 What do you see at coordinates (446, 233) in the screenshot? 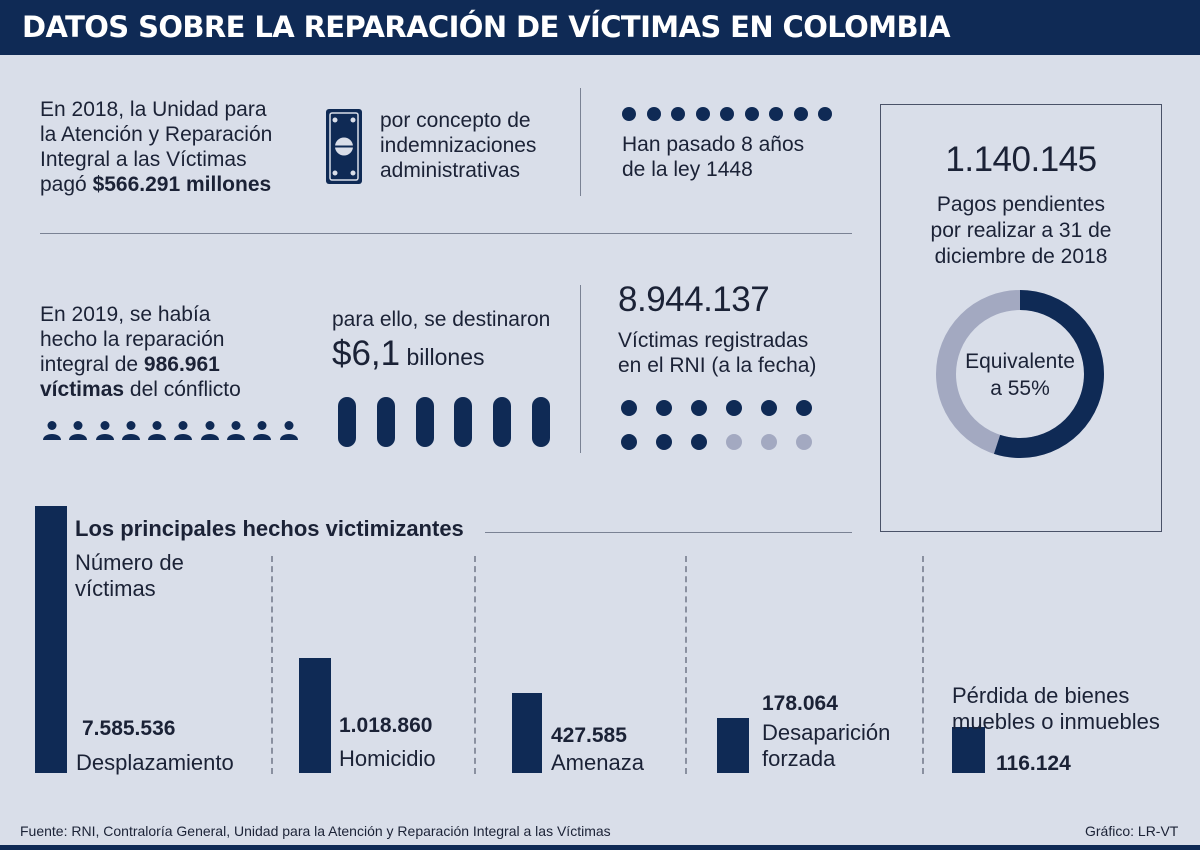
I see `horizontal-divider` at bounding box center [446, 233].